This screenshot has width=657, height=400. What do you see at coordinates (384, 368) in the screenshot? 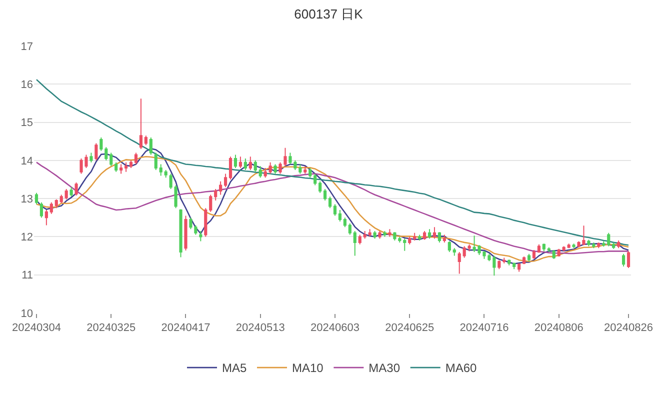
I see `legend-label: MA30` at bounding box center [384, 368].